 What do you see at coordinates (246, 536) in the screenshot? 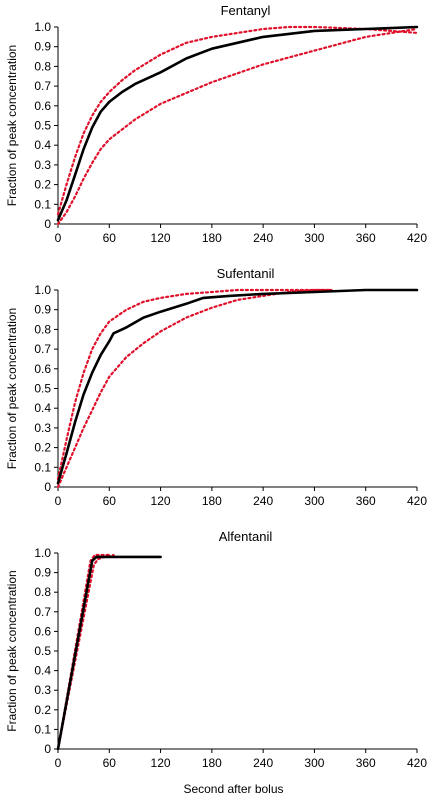
I see `chart-title: Alfentanil` at bounding box center [246, 536].